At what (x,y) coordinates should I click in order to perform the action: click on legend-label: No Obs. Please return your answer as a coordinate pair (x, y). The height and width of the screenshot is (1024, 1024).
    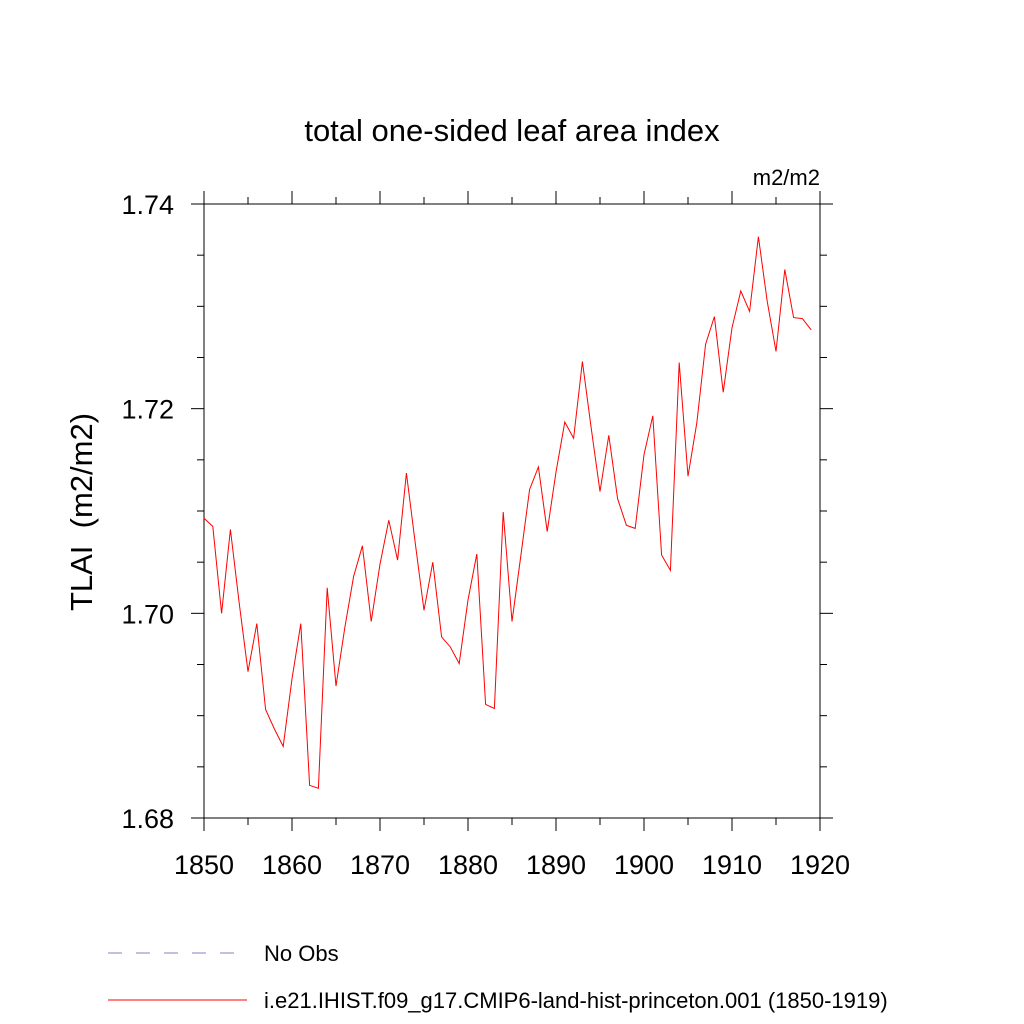
    Looking at the image, I should click on (301, 953).